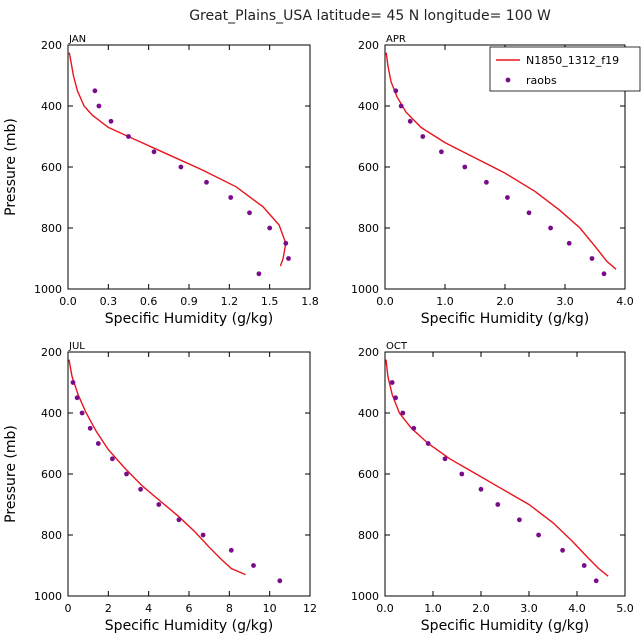  Describe the element at coordinates (541, 80) in the screenshot. I see `legend-obs-label: raobs` at that location.